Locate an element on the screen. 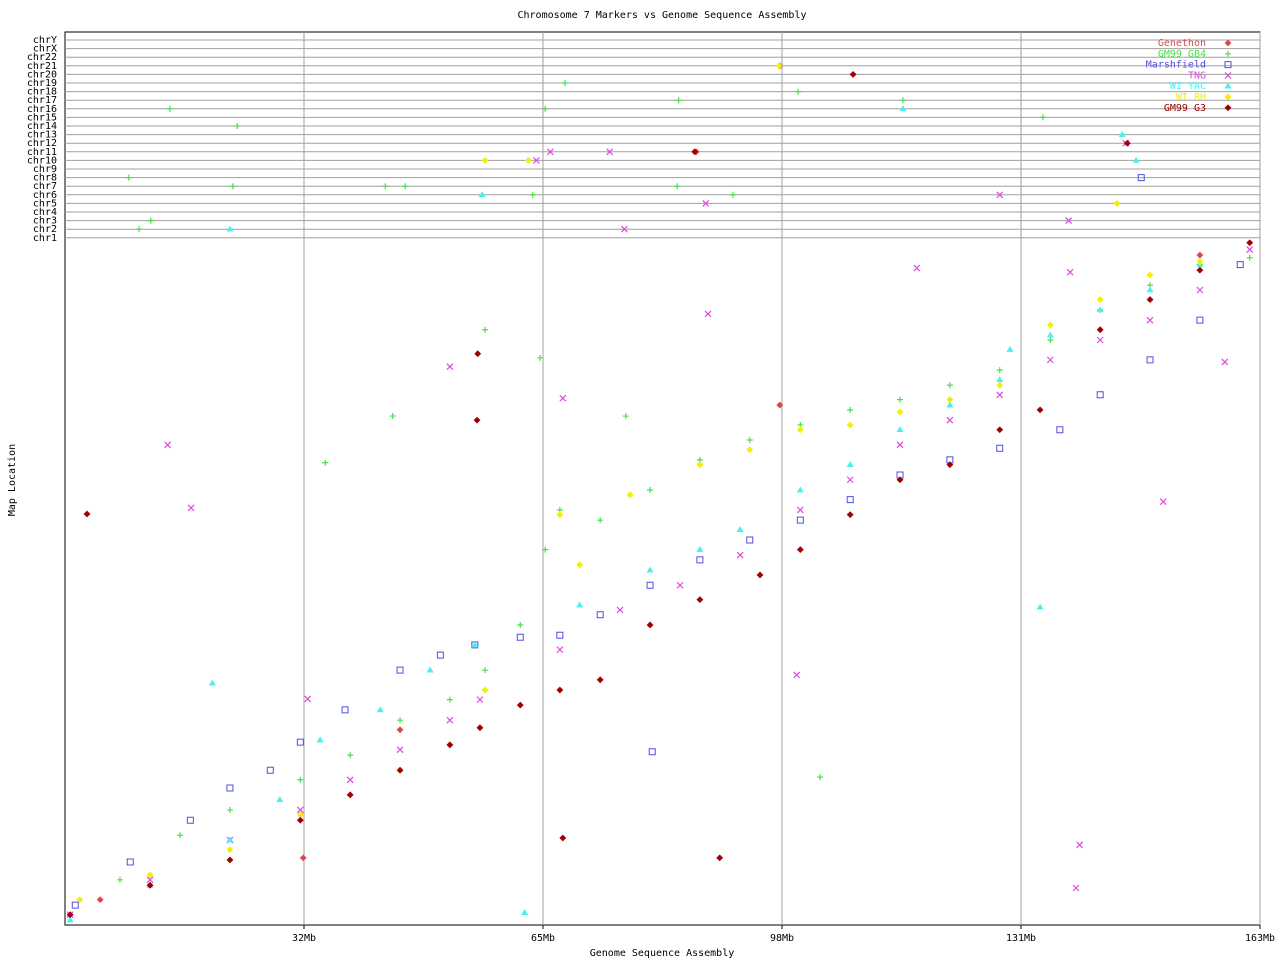 The width and height of the screenshot is (1280, 960). chromosome-label: chr22 is located at coordinates (42, 57).